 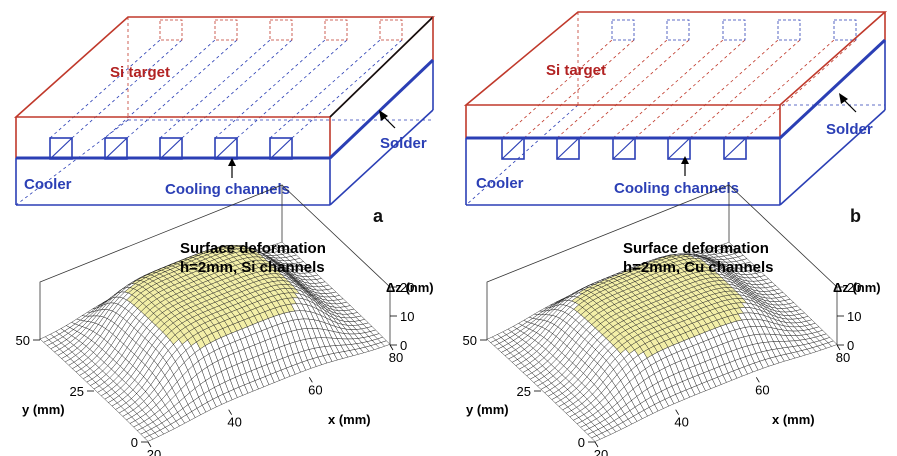 What do you see at coordinates (252, 267) in the screenshot?
I see `plot-title-line2: h=2mm, Si channels` at bounding box center [252, 267].